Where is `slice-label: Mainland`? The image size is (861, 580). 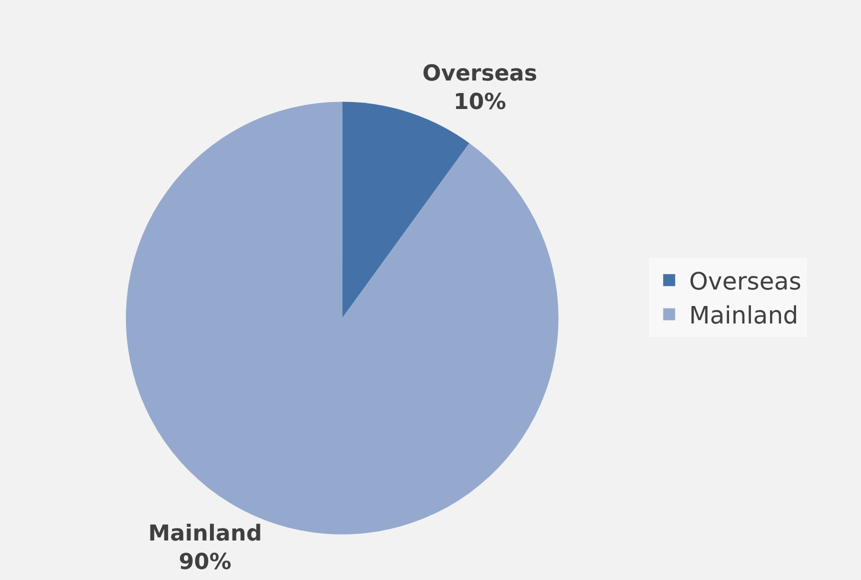 slice-label: Mainland is located at coordinates (205, 533).